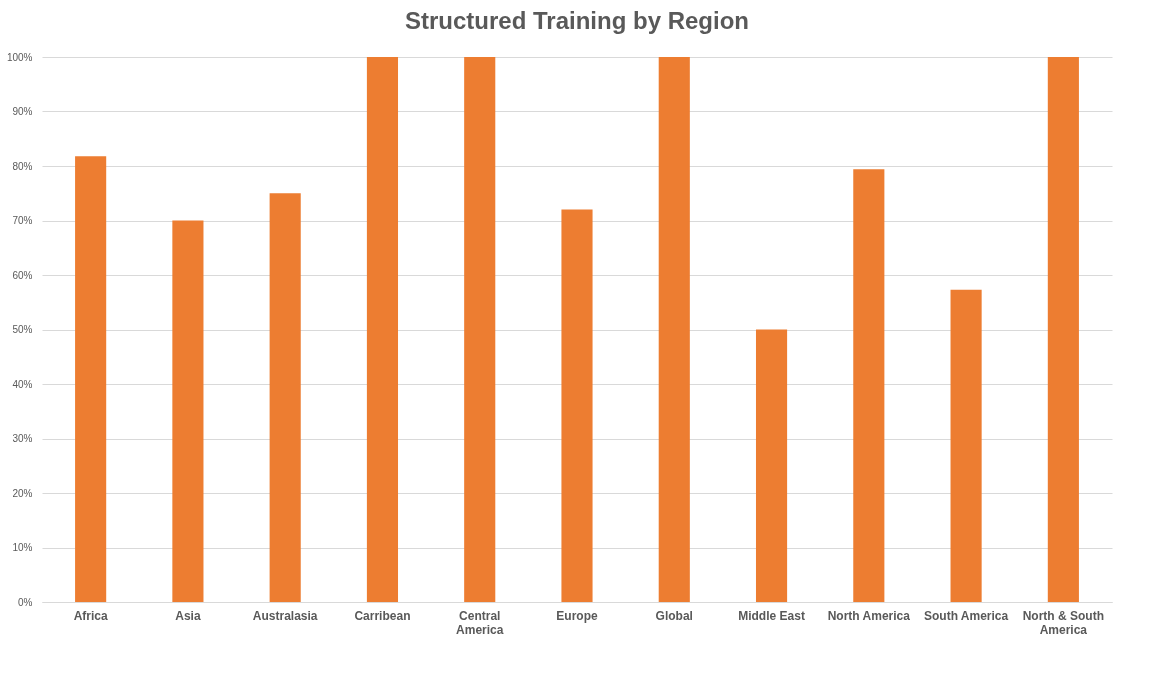 The width and height of the screenshot is (1153, 673). Describe the element at coordinates (22, 329) in the screenshot. I see `y-tick-label: 50%` at that location.